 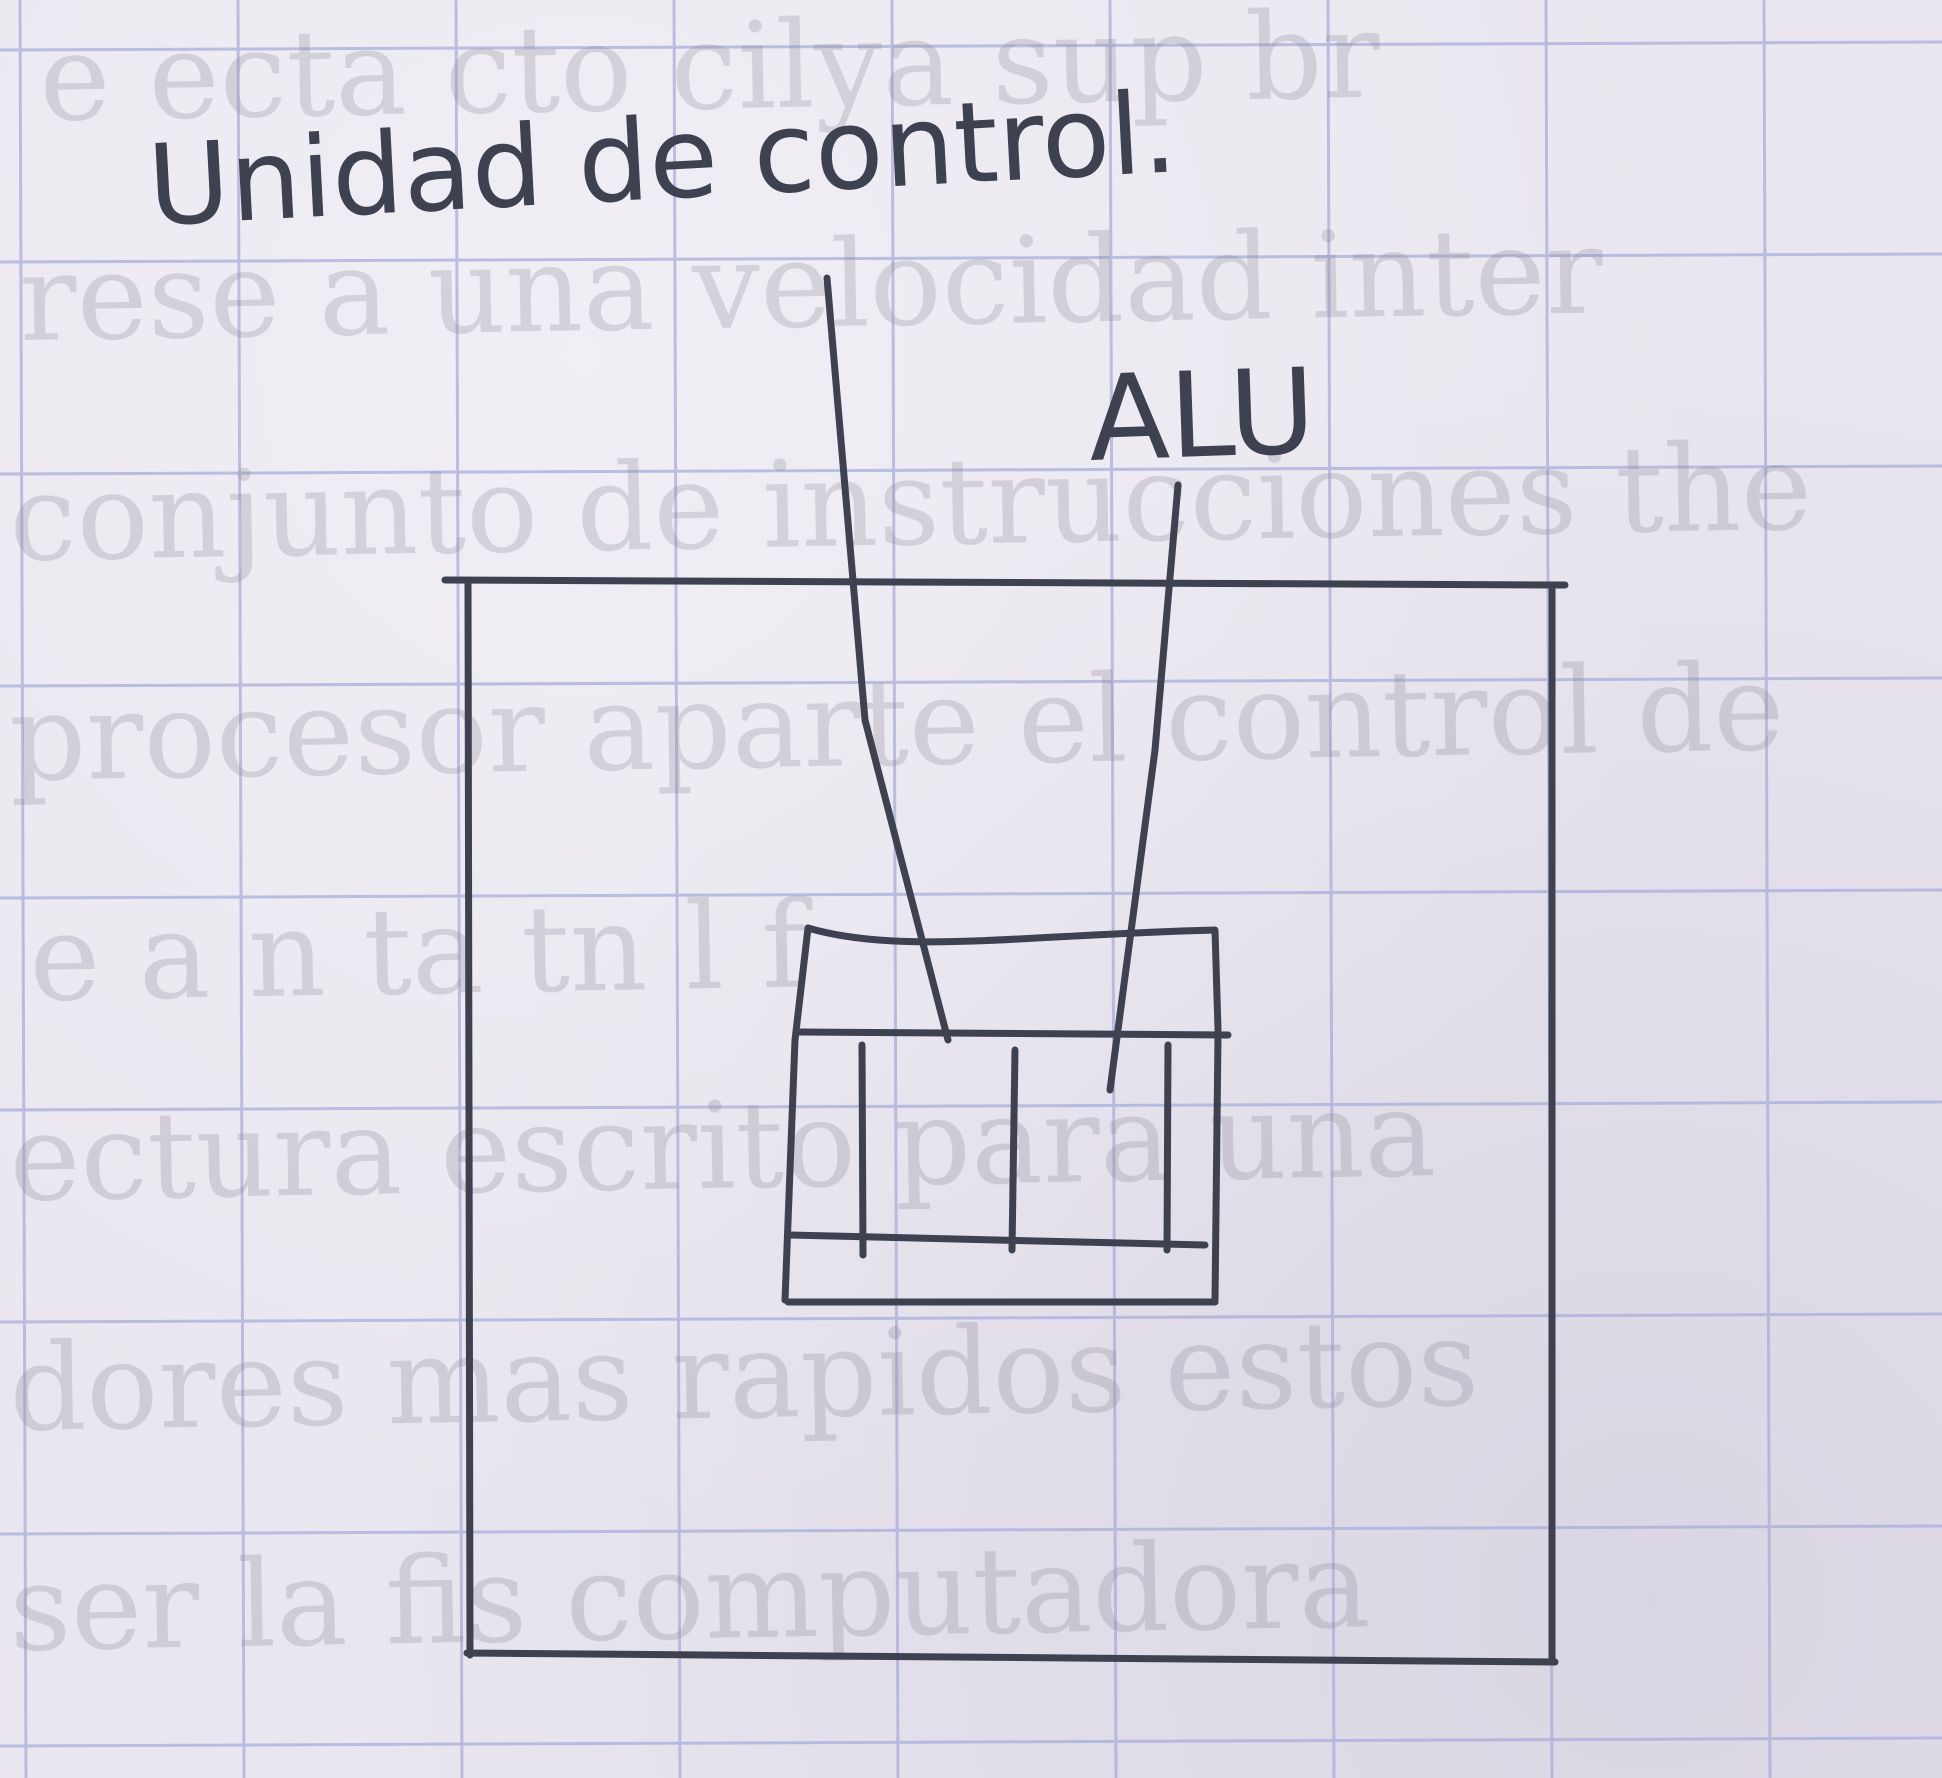 What do you see at coordinates (1216, 1167) in the screenshot?
I see `inner-block-right-edge` at bounding box center [1216, 1167].